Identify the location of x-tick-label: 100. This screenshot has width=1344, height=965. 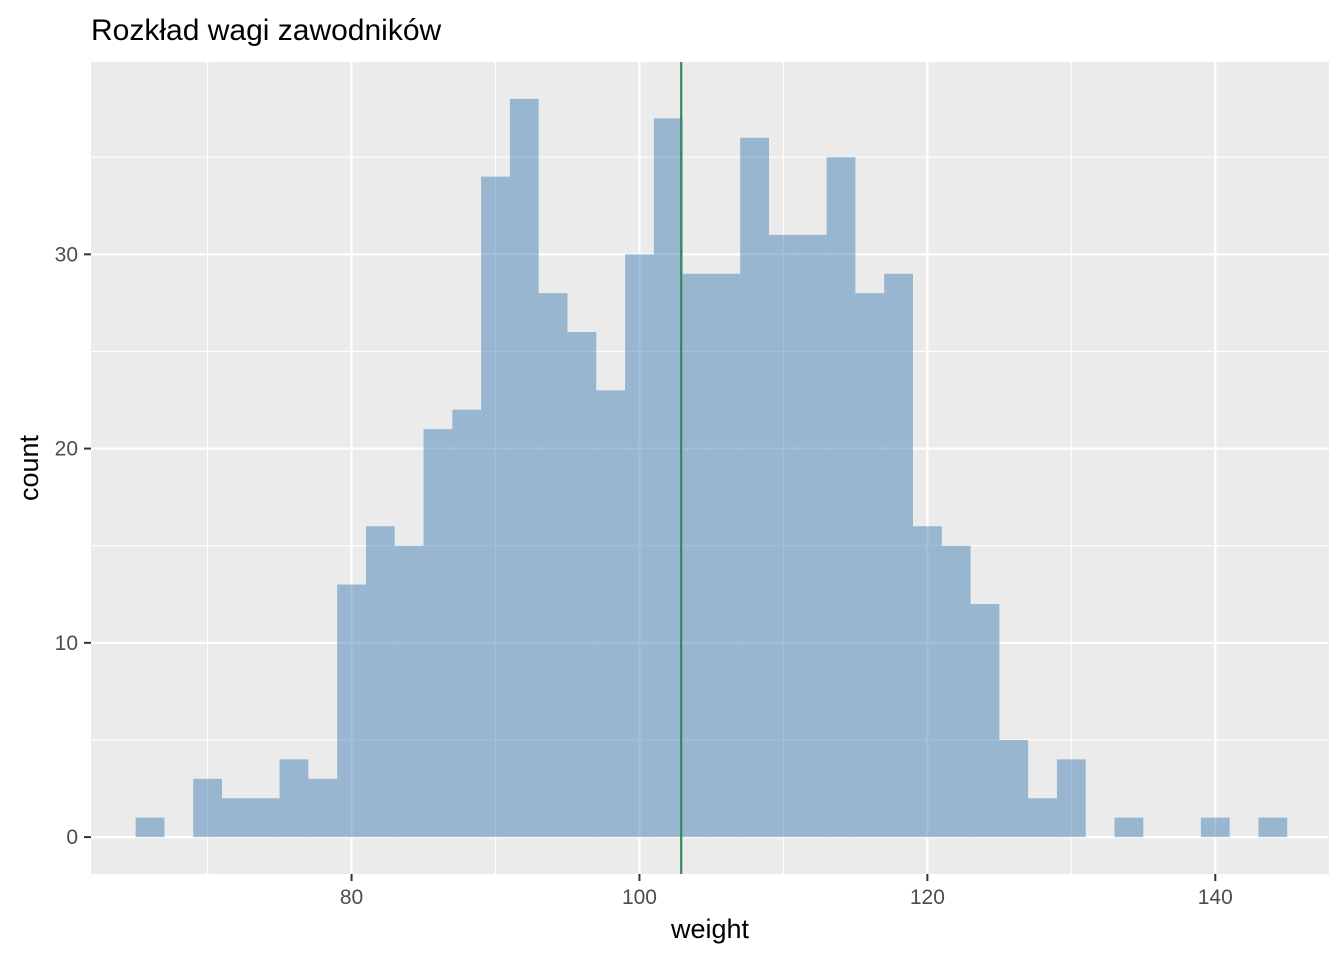
(639, 897).